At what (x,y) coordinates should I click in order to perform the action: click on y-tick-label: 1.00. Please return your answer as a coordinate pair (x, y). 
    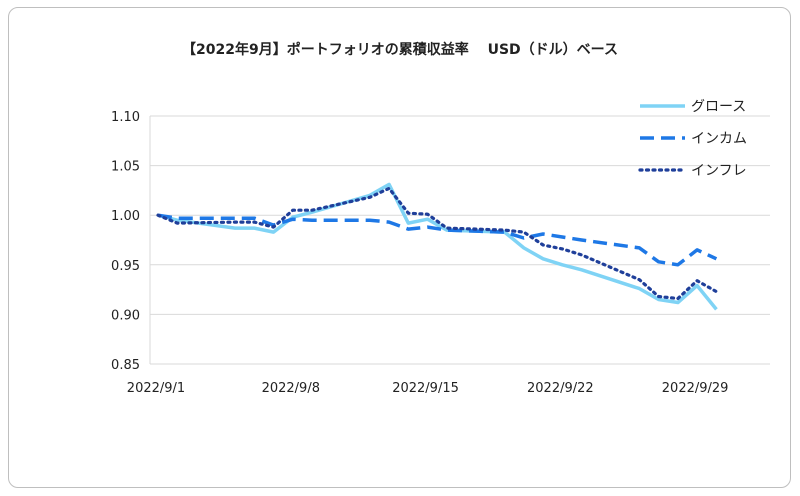
    Looking at the image, I should click on (125, 216).